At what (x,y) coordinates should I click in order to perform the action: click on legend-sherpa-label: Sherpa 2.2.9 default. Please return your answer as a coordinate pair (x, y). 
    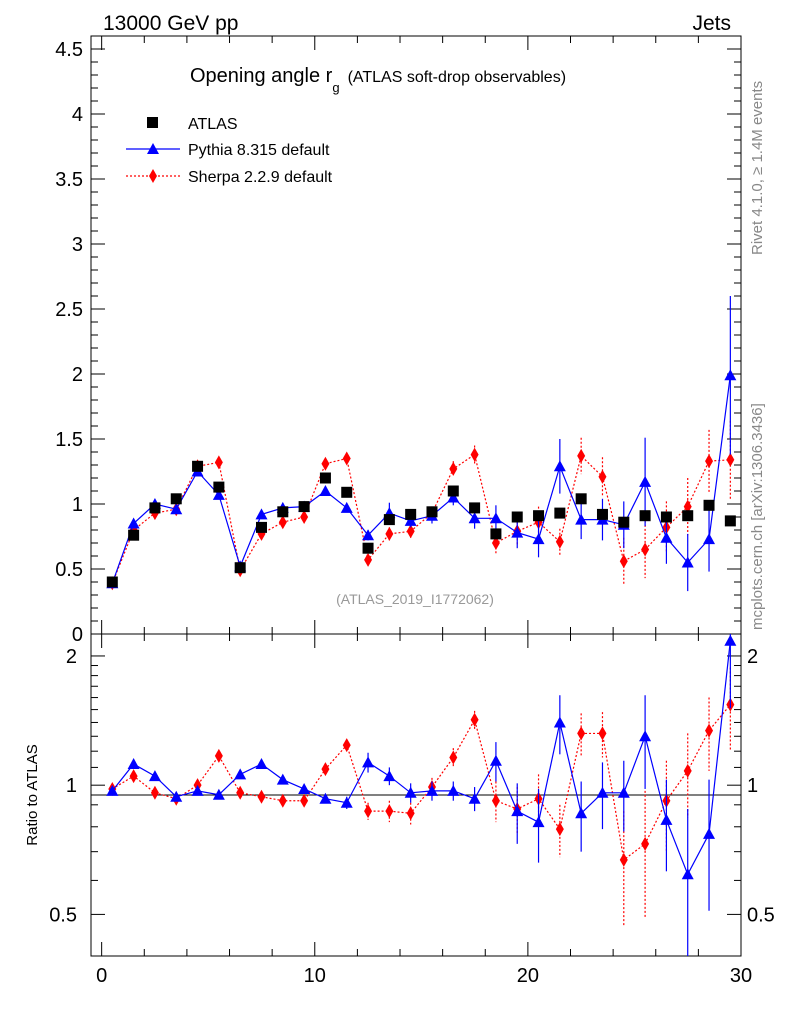
    Looking at the image, I should click on (260, 177).